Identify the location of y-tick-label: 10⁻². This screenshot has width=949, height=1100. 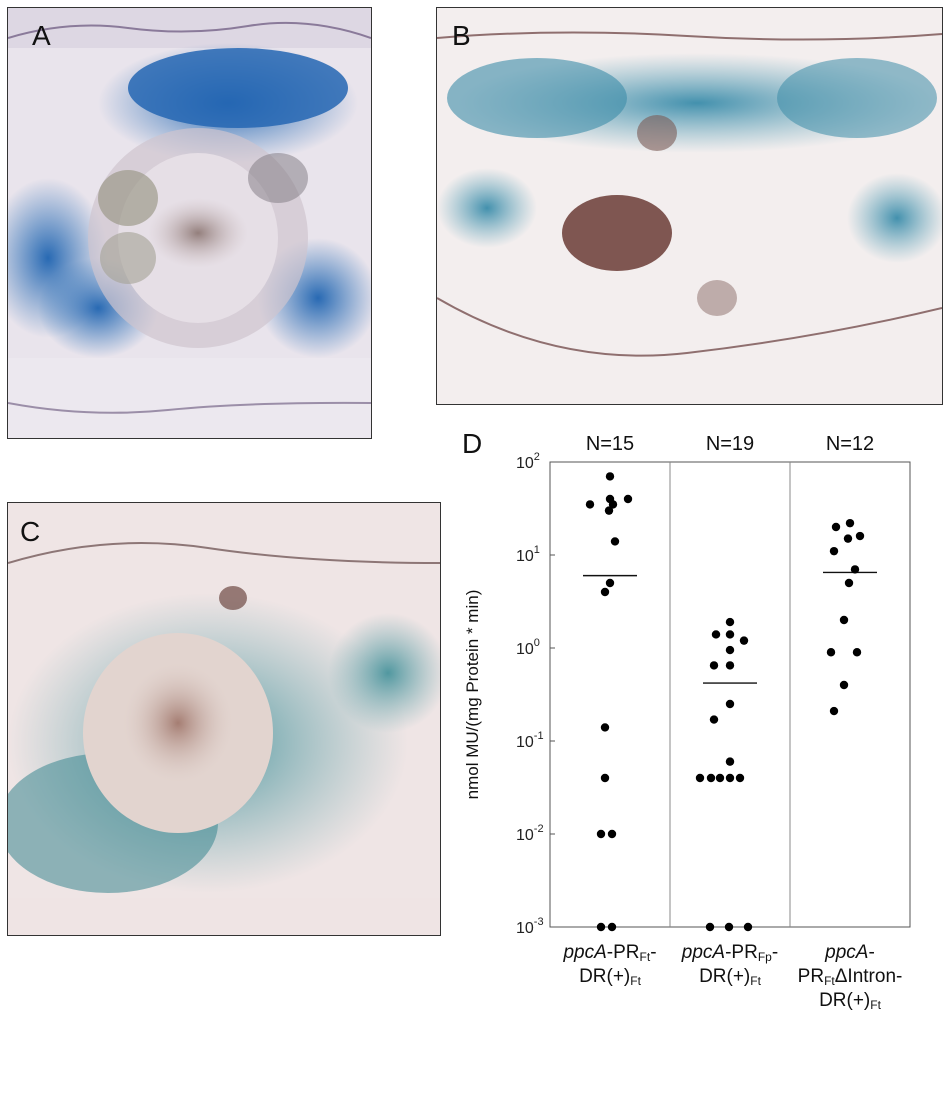
(530, 833).